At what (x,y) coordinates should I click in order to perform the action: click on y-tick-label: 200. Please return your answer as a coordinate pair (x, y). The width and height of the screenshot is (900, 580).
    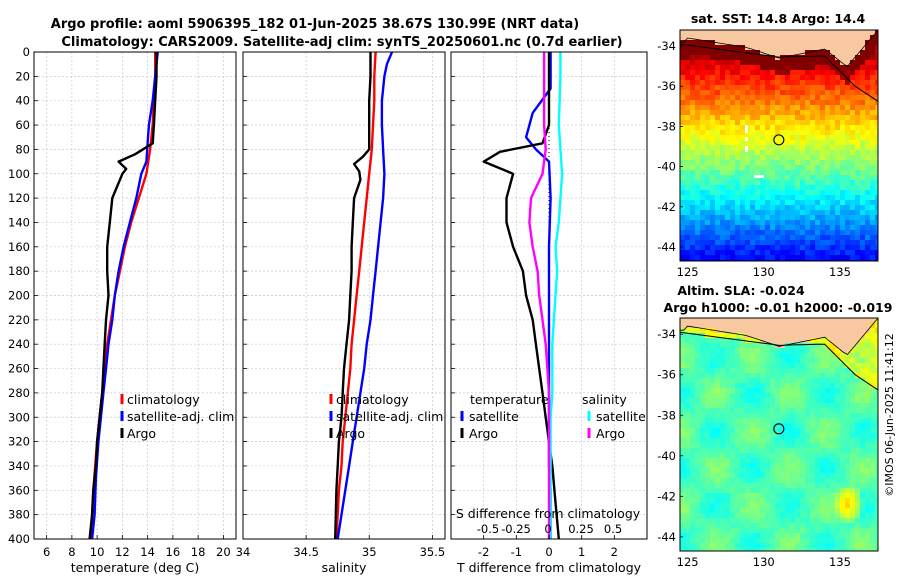
    Looking at the image, I should click on (19, 296).